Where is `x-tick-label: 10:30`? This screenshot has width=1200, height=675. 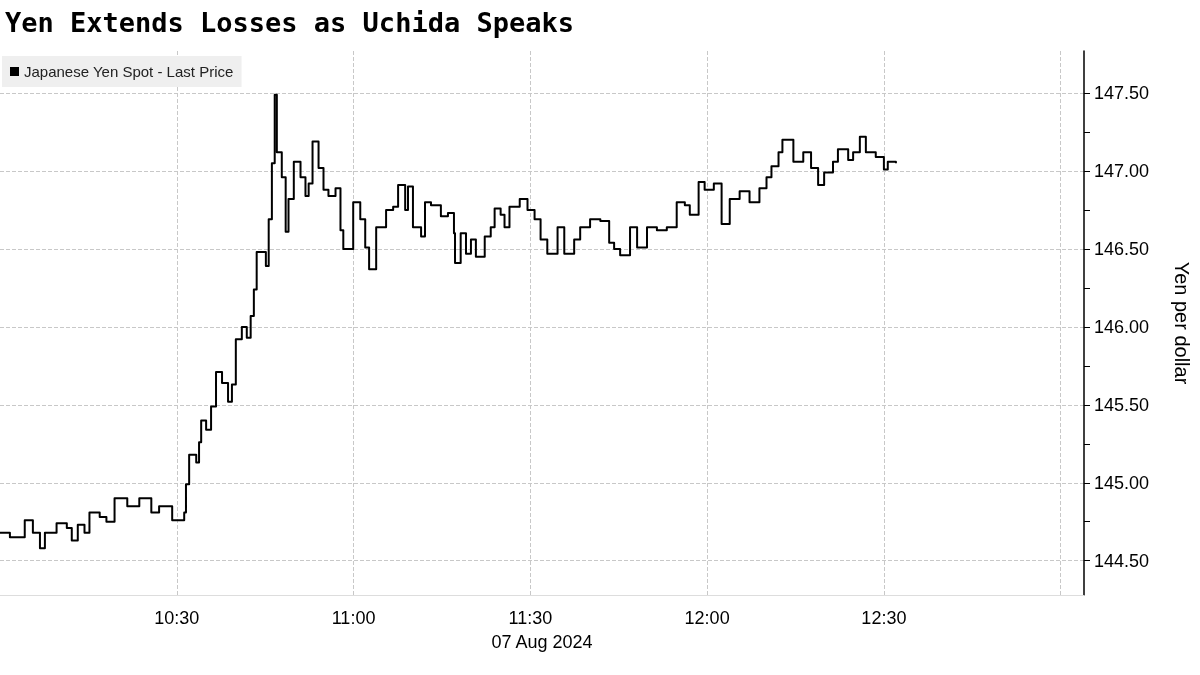
x-tick-label: 10:30 is located at coordinates (177, 618).